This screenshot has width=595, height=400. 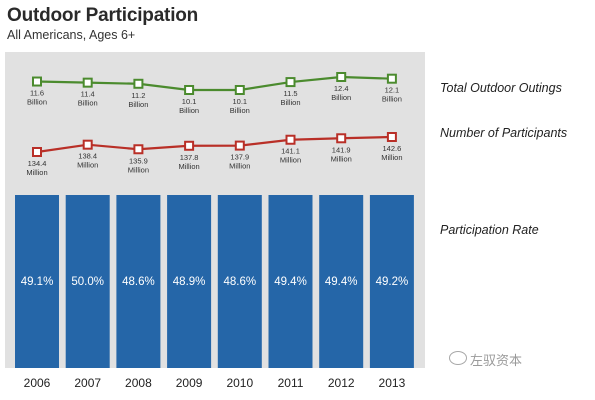 What do you see at coordinates (189, 110) in the screenshot?
I see `unit-label-total-outings-2009: Billion` at bounding box center [189, 110].